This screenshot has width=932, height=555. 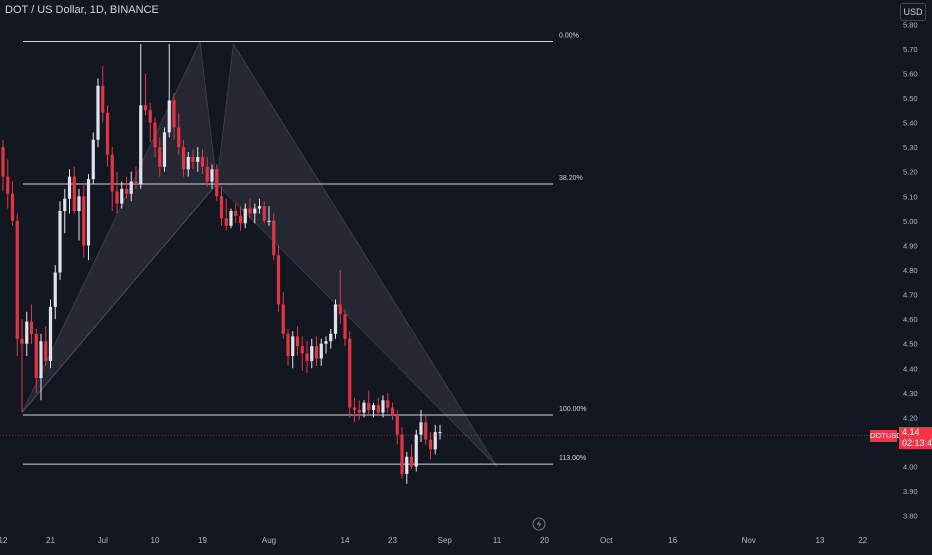 What do you see at coordinates (913, 12) in the screenshot?
I see `currency-button: USD` at bounding box center [913, 12].